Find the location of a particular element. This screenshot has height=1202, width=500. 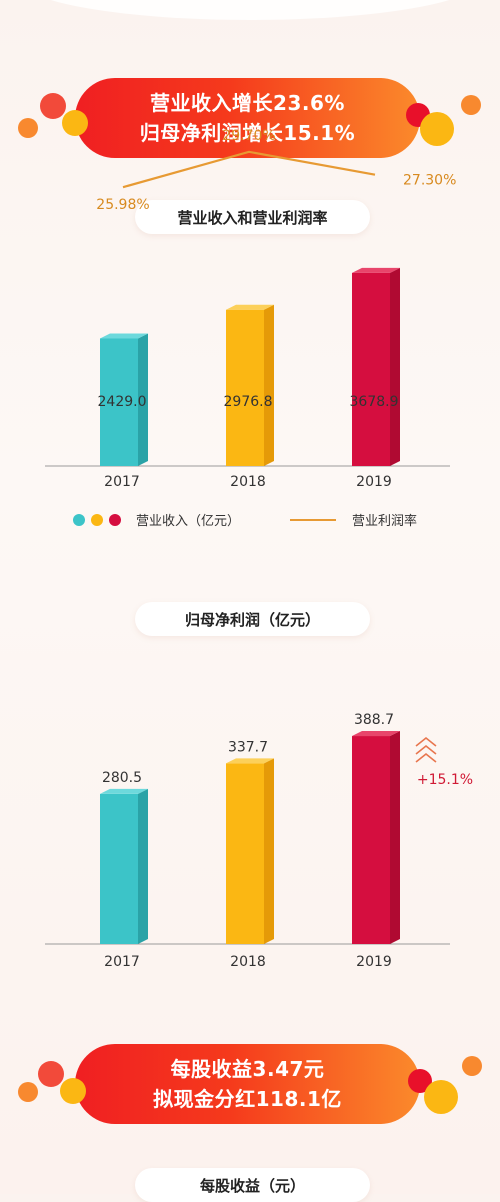

bar-value-label: 3678.9 is located at coordinates (374, 402).